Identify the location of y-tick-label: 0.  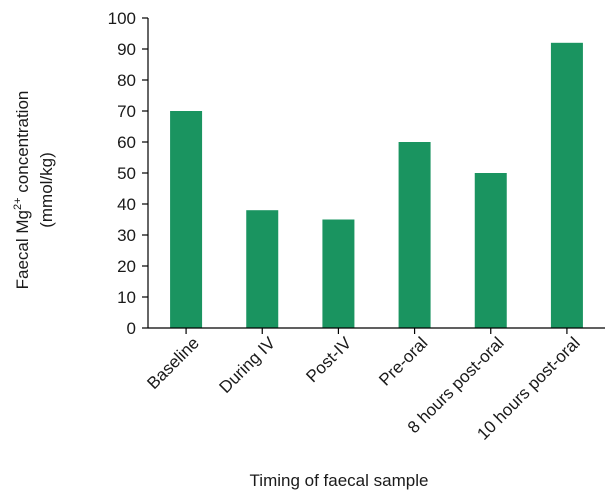
(131, 328).